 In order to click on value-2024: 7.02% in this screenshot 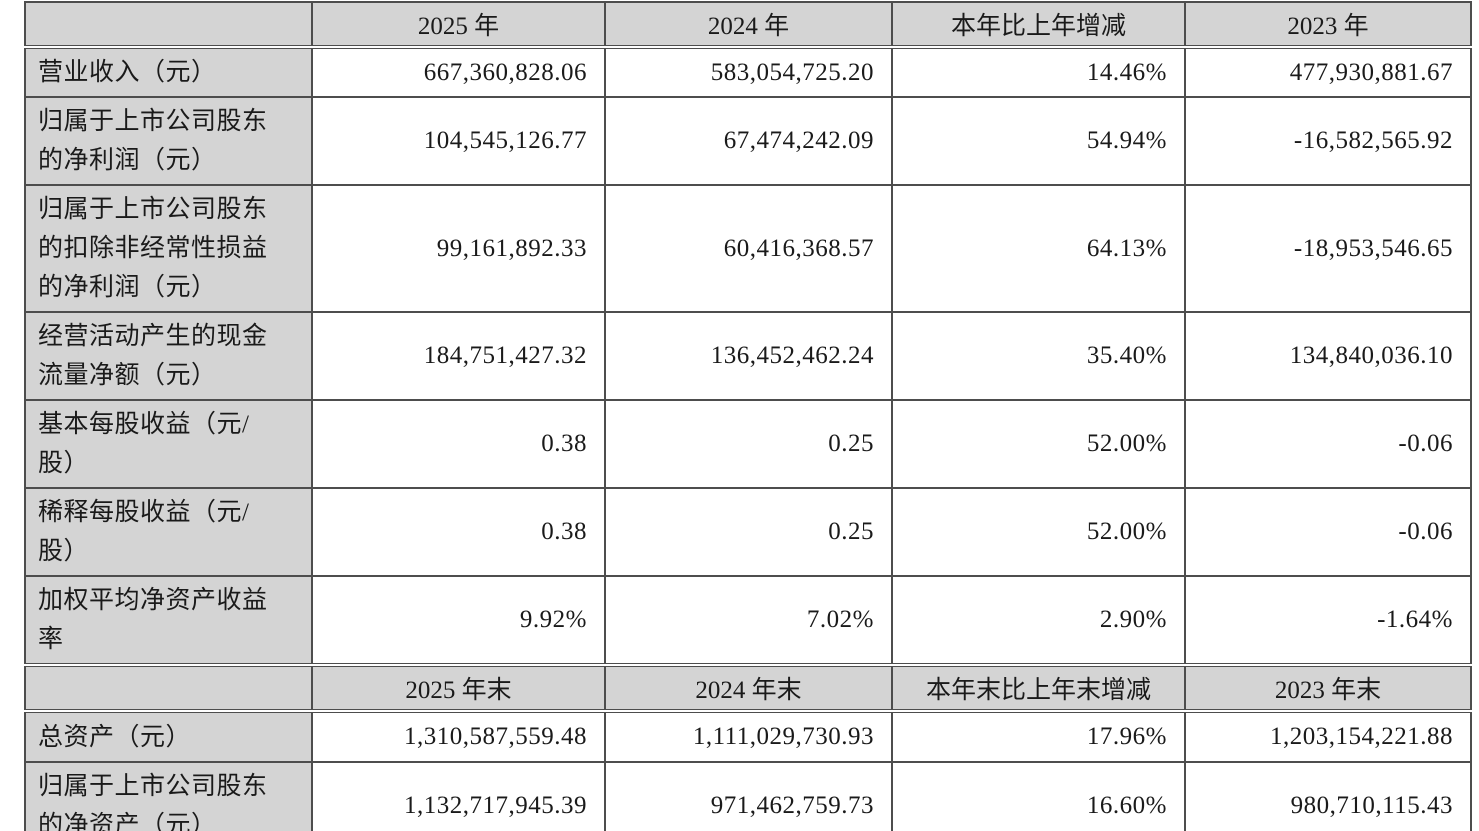, I will do `click(748, 620)`.